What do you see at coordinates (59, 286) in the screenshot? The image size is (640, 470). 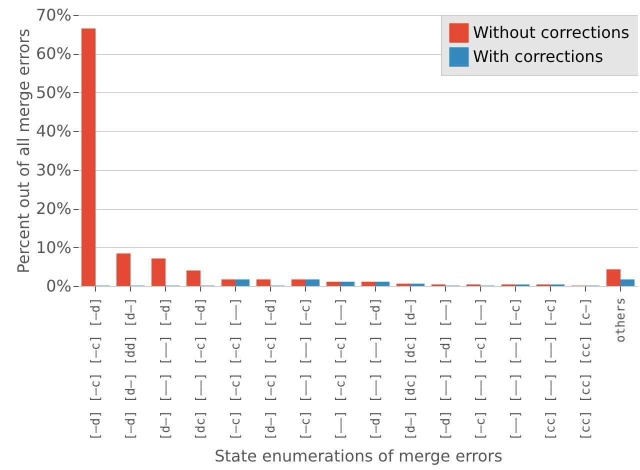 I see `y-tick-label: 0%` at bounding box center [59, 286].